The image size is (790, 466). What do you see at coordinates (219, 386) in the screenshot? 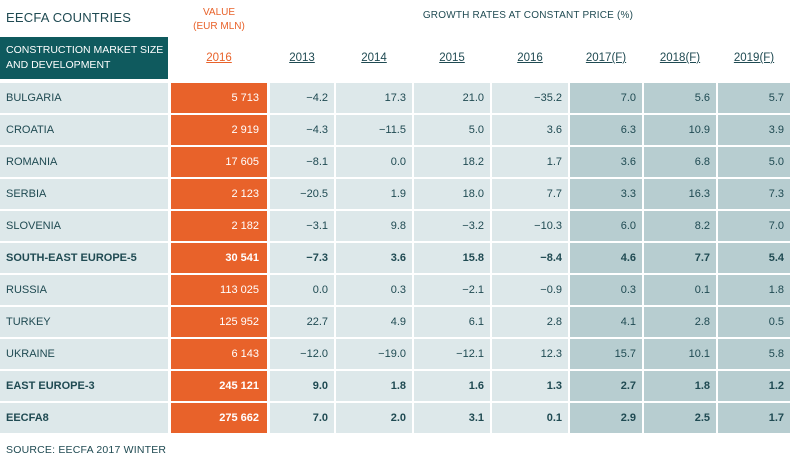
I see `value-cell: 245 121` at bounding box center [219, 386].